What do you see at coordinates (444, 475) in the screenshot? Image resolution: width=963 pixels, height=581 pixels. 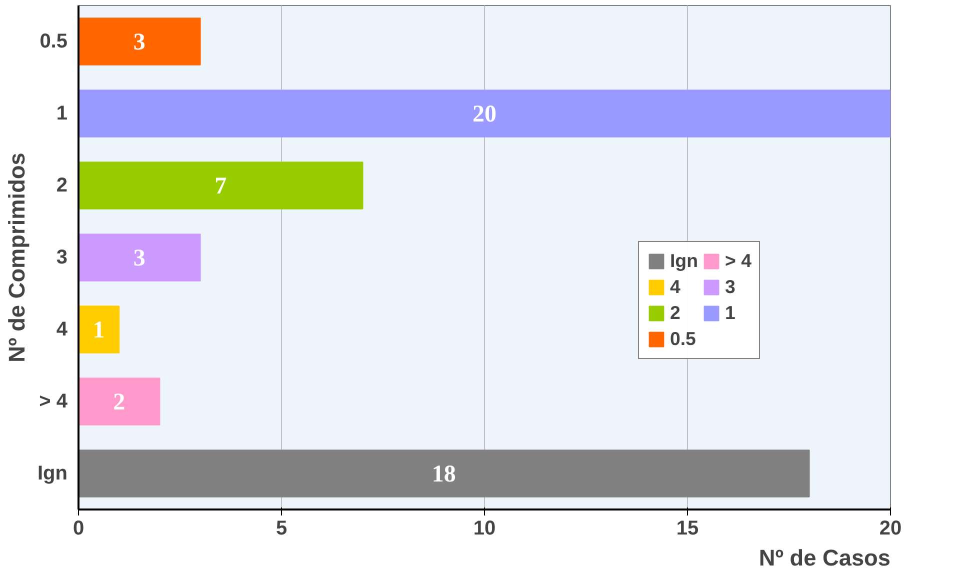 I see `data-label: 18` at bounding box center [444, 475].